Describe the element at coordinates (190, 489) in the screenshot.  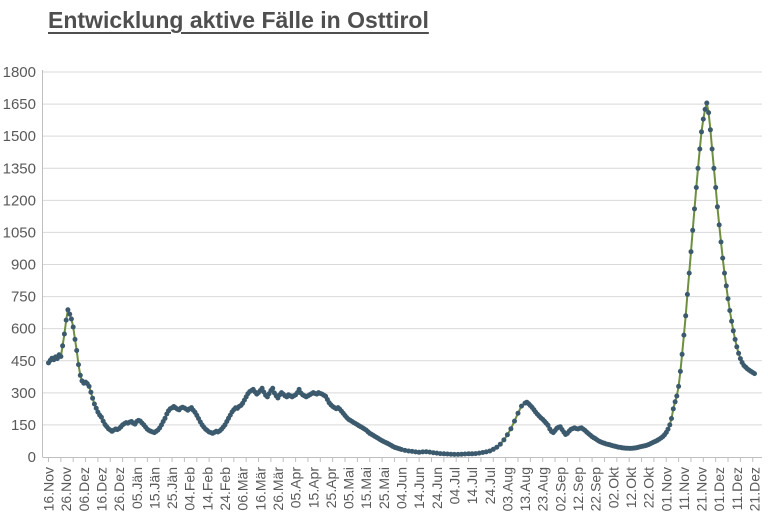
I see `x-tick-label: 04.Feb` at that location.